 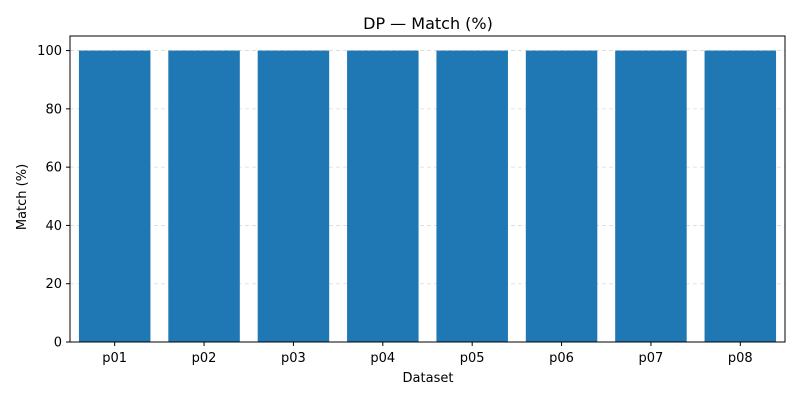 What do you see at coordinates (114, 358) in the screenshot?
I see `x-tick-label-p01: p01` at bounding box center [114, 358].